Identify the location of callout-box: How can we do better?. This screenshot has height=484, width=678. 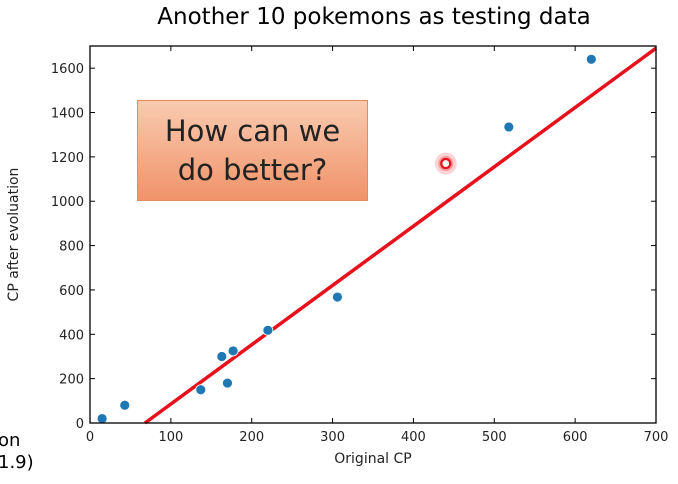
(252, 150).